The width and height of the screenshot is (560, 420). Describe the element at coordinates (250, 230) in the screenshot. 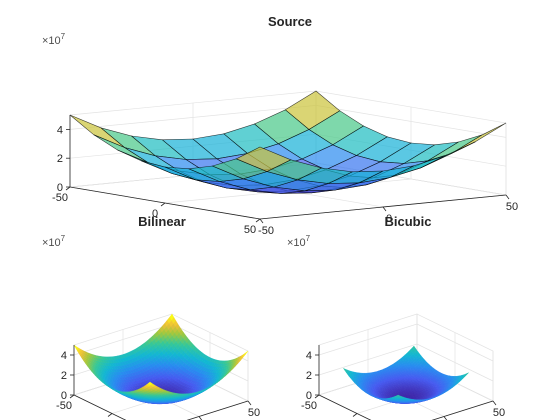

I see `y-tick-label: 50` at that location.